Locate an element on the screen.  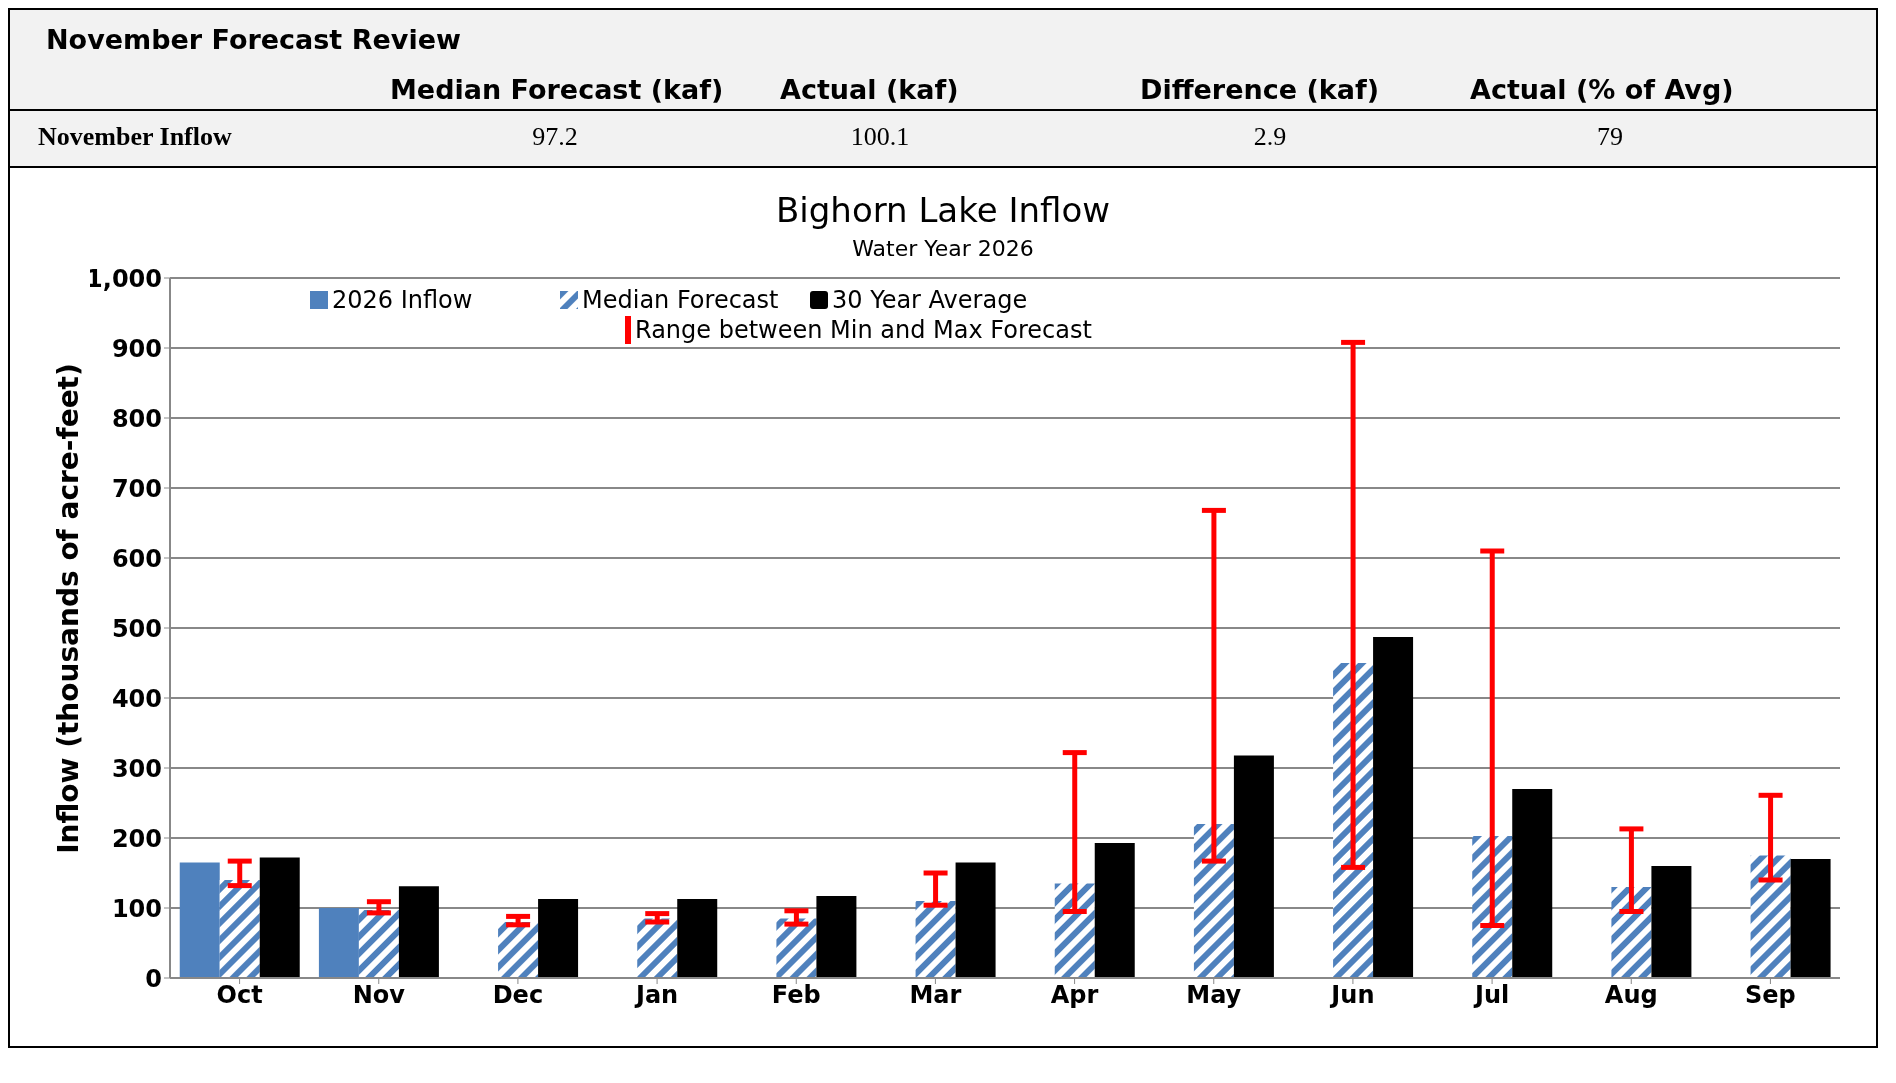
y-axis-title: Inflow (thousands of acre-feet) is located at coordinates (68, 608).